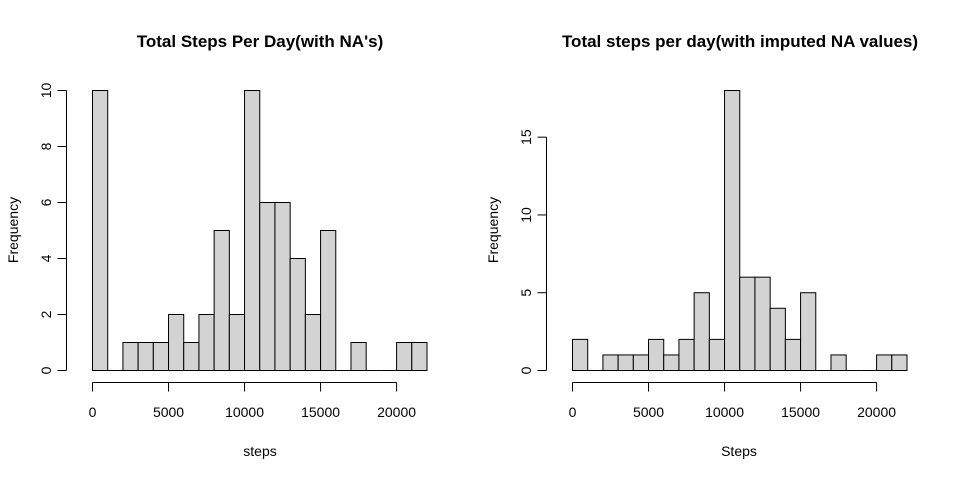 This screenshot has width=960, height=480. What do you see at coordinates (52, 228) in the screenshot?
I see `y-axis: 0 2 4 6 8 10` at bounding box center [52, 228].